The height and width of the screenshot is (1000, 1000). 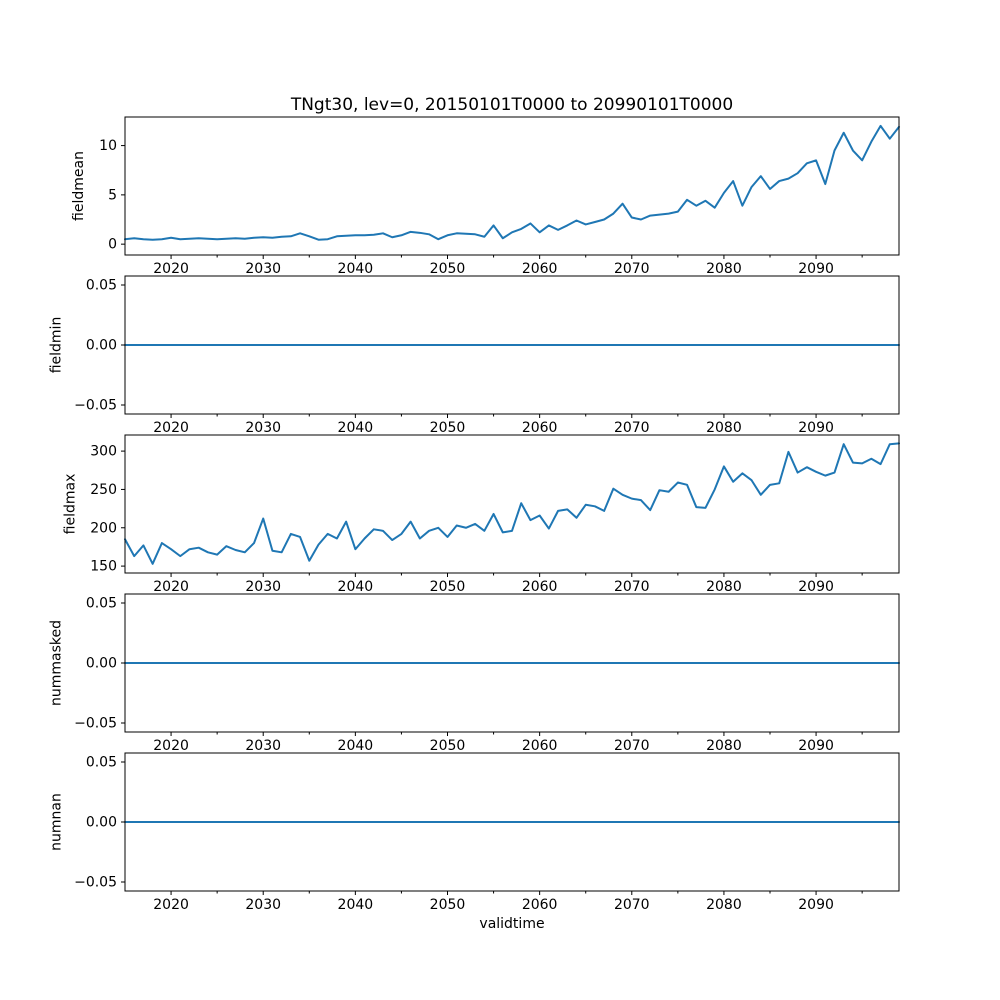 I want to click on y-axis-label-numnan: numnan, so click(x=56, y=822).